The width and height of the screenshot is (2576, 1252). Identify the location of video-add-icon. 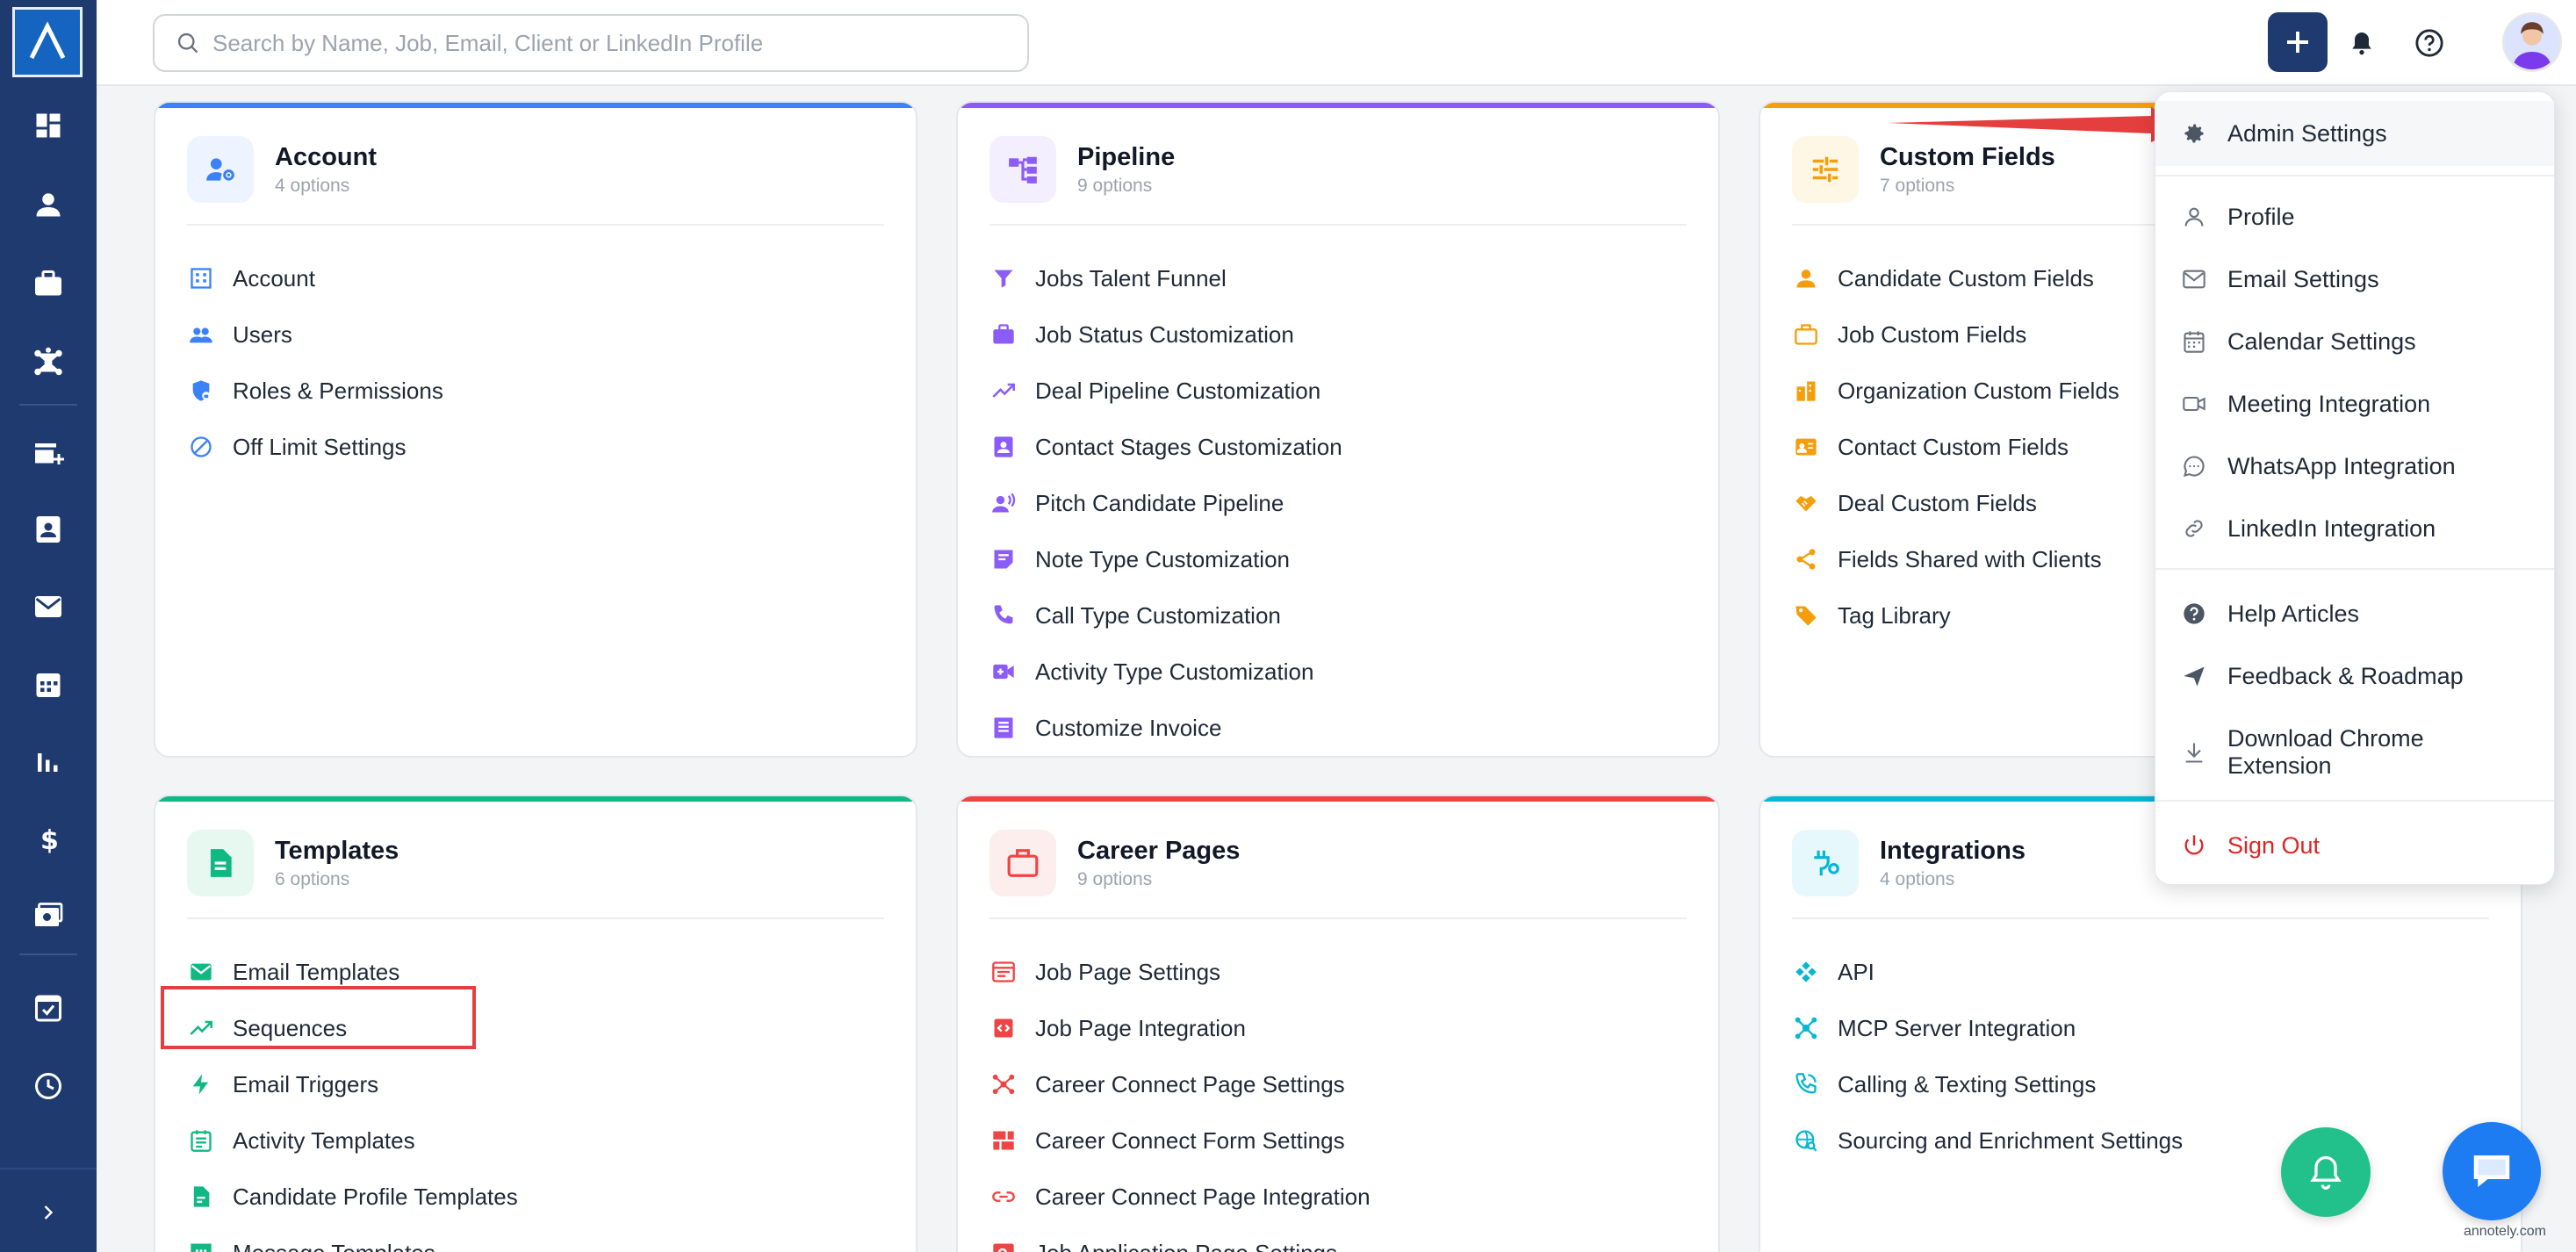
(1003, 672).